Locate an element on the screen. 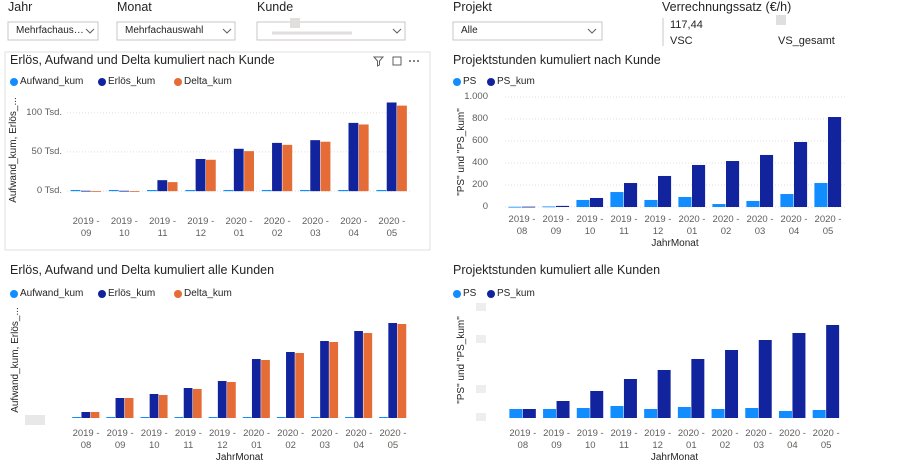 The width and height of the screenshot is (920, 464). slicer-value: Mehrfachauswahl is located at coordinates (164, 30).